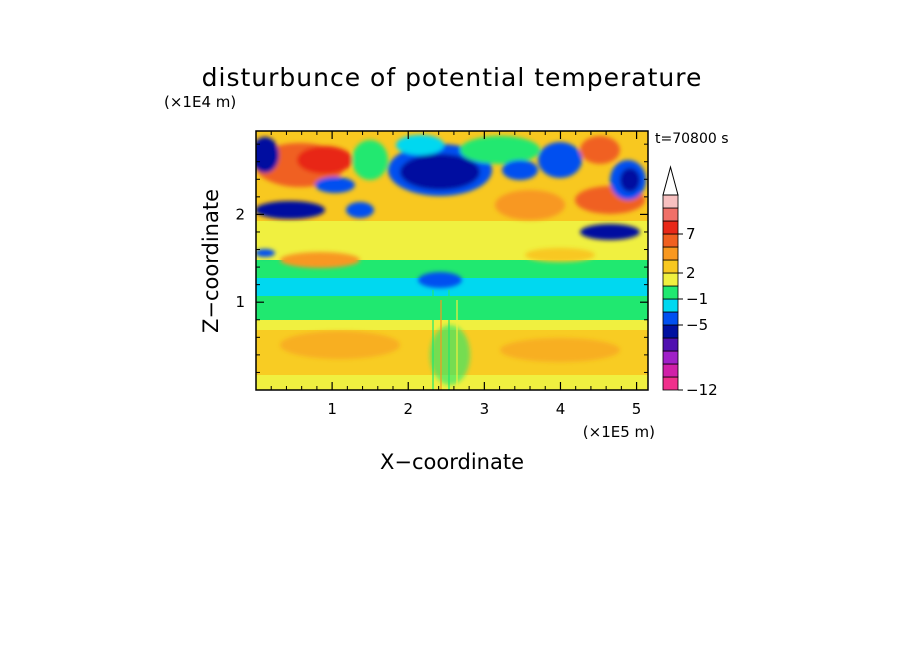  Describe the element at coordinates (408, 409) in the screenshot. I see `x-tick-label: 2` at that location.